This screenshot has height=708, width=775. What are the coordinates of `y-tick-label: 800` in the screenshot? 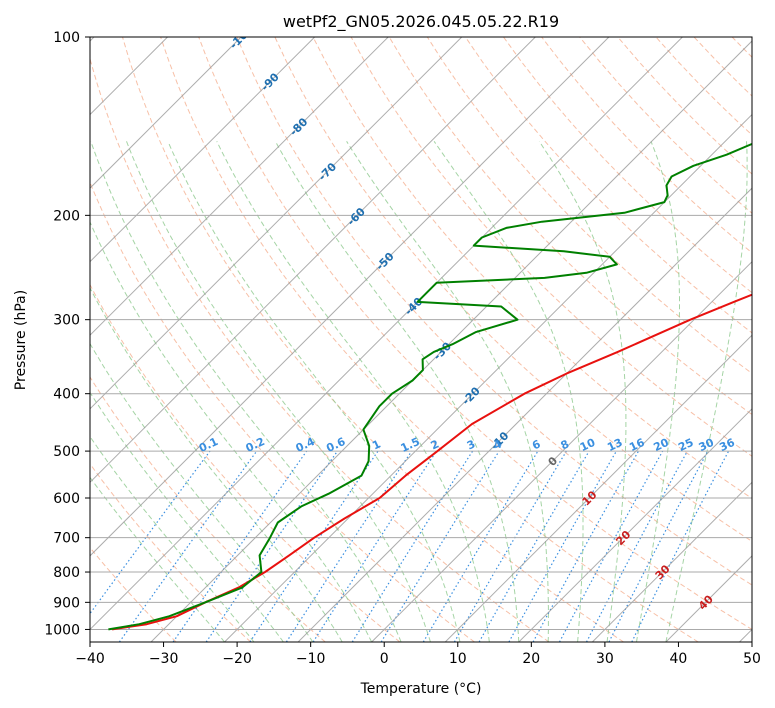 It's located at (66, 573).